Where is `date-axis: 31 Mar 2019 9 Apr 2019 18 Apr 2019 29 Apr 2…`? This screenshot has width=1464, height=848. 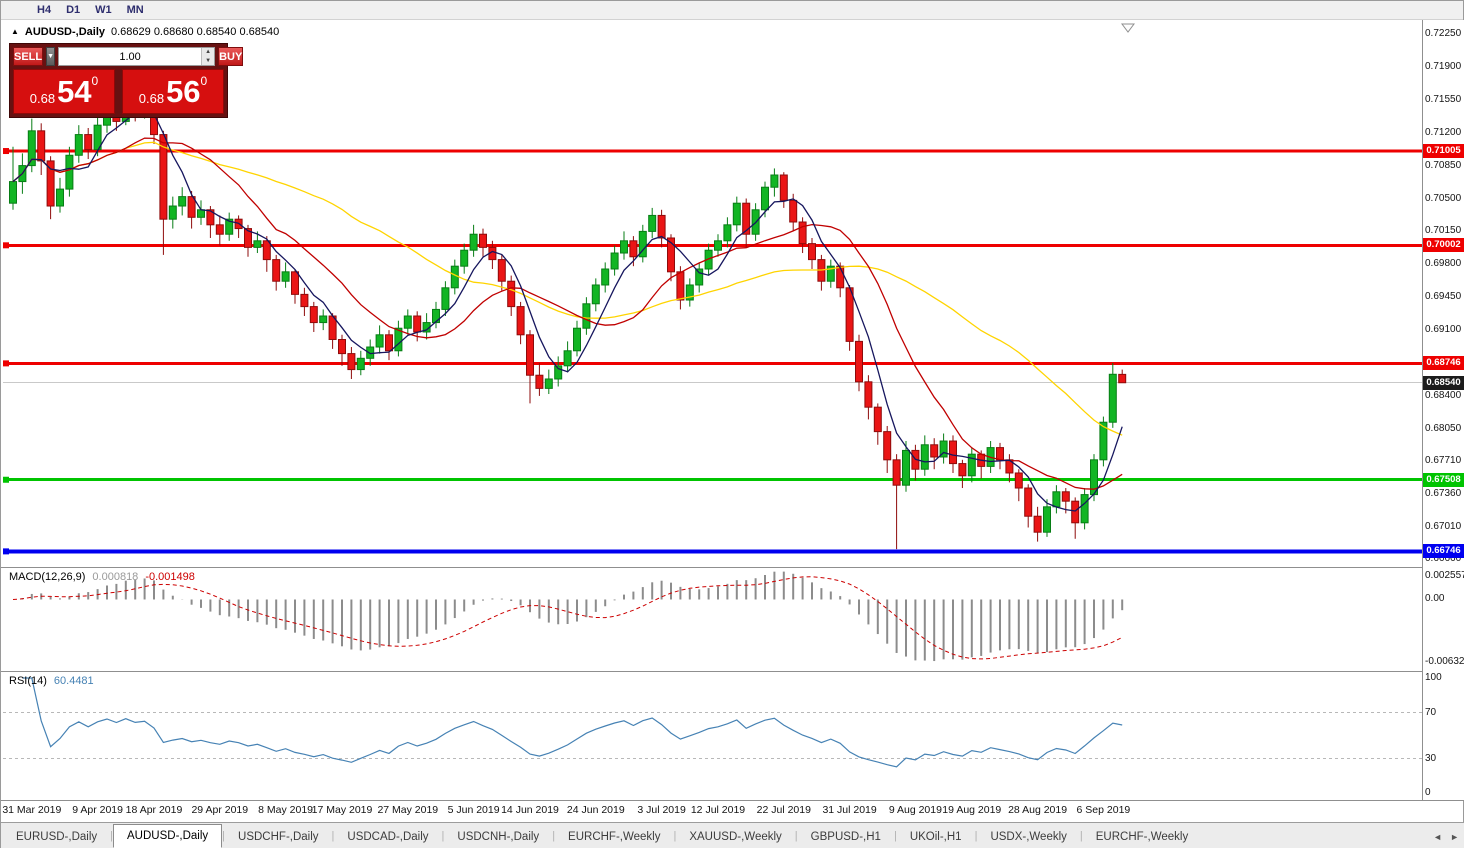 date-axis: 31 Mar 2019 9 Apr 2019 18 Apr 2019 29 Apr 2… is located at coordinates (711, 810).